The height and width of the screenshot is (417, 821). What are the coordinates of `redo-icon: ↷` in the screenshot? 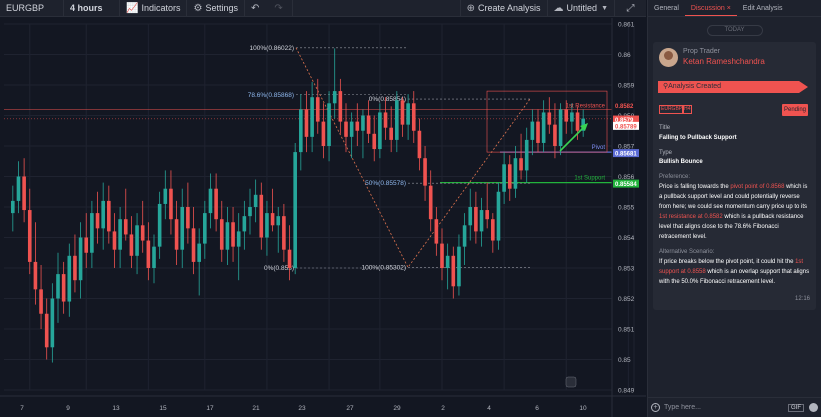 It's located at (278, 8).